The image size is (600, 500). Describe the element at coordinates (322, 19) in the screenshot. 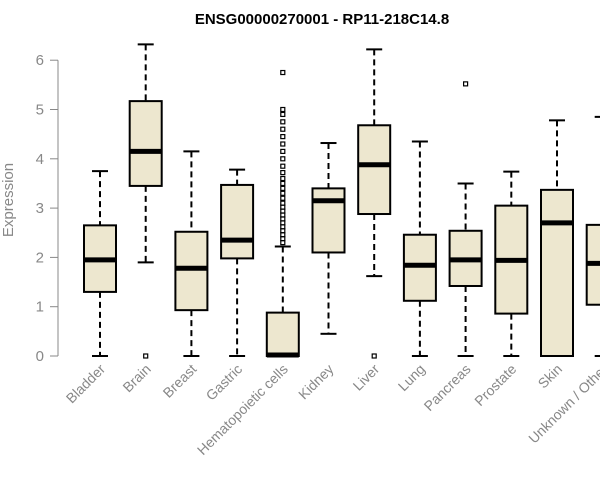

I see `chart-title: ENSG00000270001 - RP11-218C14.8` at that location.